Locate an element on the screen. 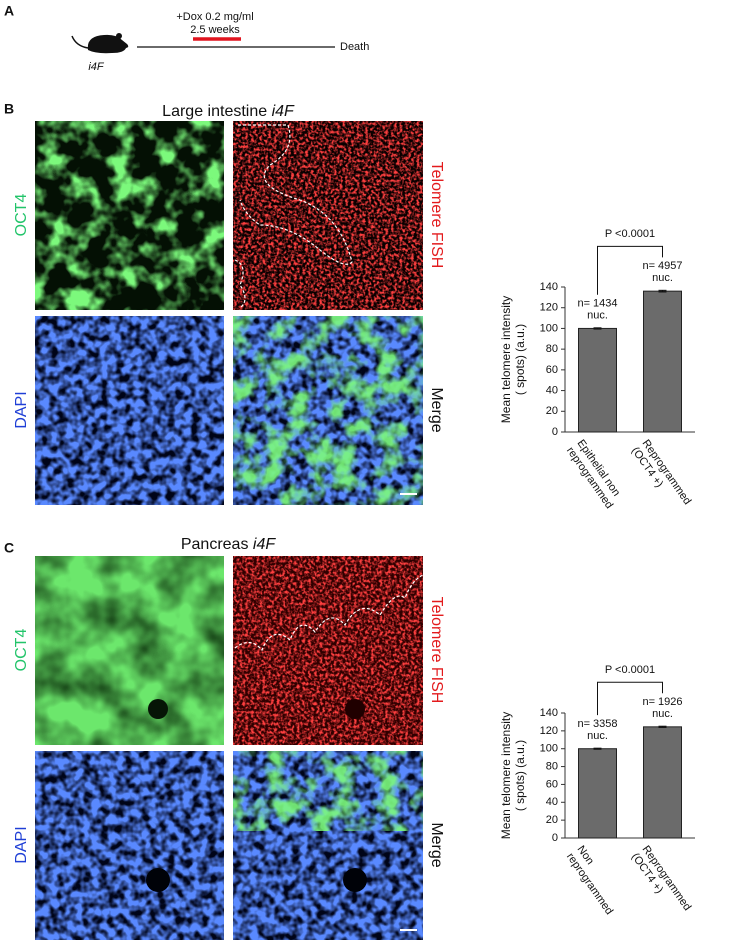 The width and height of the screenshot is (729, 940). treatment: +Dox 0.2 mg/ml is located at coordinates (214, 17).